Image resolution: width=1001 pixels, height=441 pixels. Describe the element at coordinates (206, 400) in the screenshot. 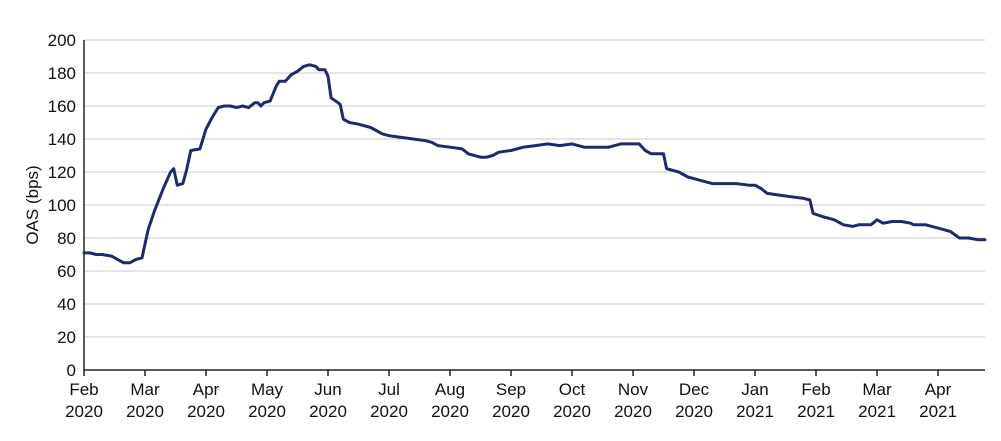

I see `x-tick-label: Apr 2020` at that location.